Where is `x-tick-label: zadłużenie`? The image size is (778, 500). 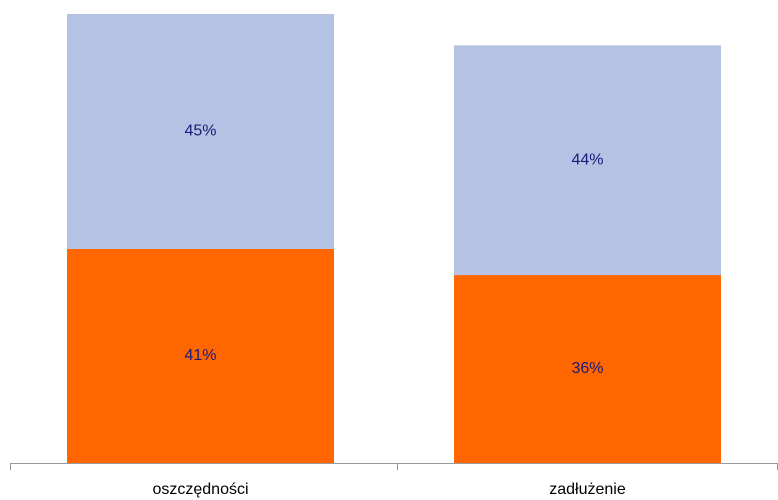 x-tick-label: zadłużenie is located at coordinates (587, 489).